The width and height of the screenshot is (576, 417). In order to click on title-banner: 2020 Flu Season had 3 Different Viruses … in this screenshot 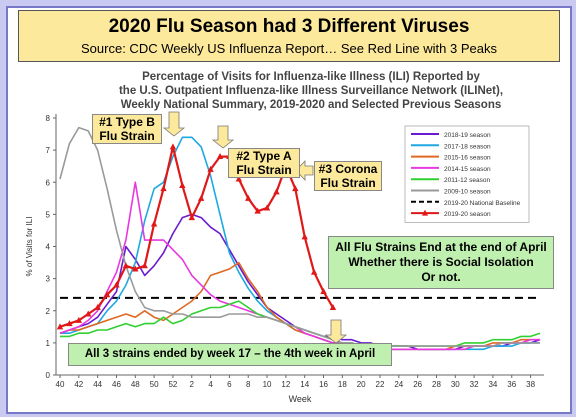, I will do `click(289, 36)`.